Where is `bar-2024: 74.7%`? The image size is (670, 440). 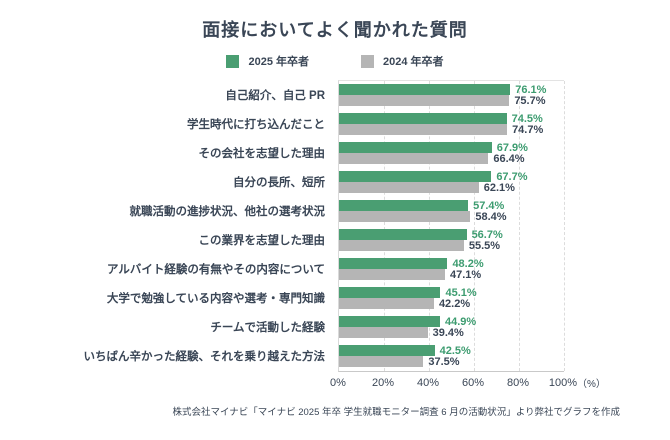 bar-2024: 74.7% is located at coordinates (441, 130).